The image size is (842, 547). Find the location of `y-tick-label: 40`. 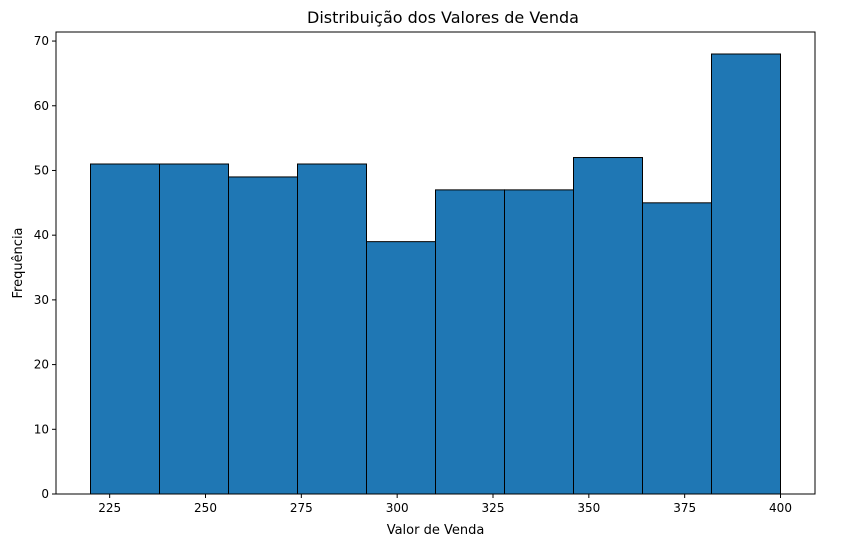

y-tick-label: 40 is located at coordinates (41, 235).